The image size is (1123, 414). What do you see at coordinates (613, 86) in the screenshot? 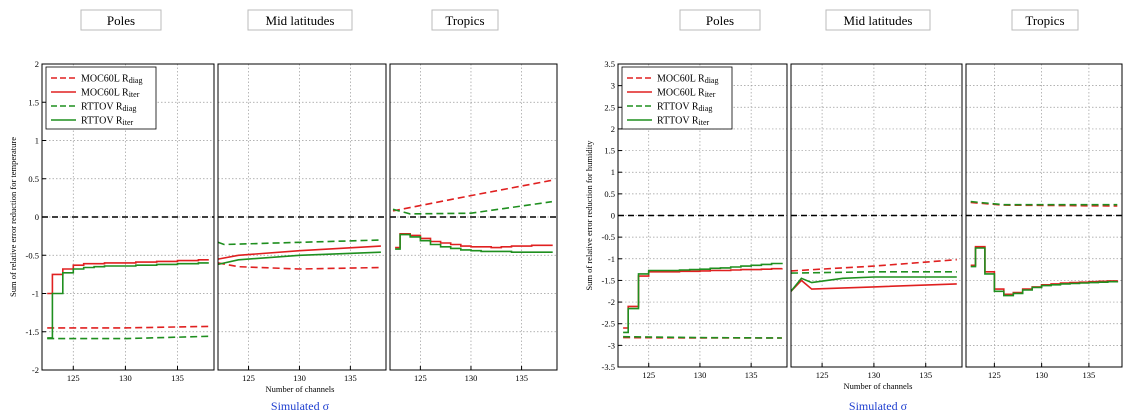
I see `y-tick-label: 3` at bounding box center [613, 86].